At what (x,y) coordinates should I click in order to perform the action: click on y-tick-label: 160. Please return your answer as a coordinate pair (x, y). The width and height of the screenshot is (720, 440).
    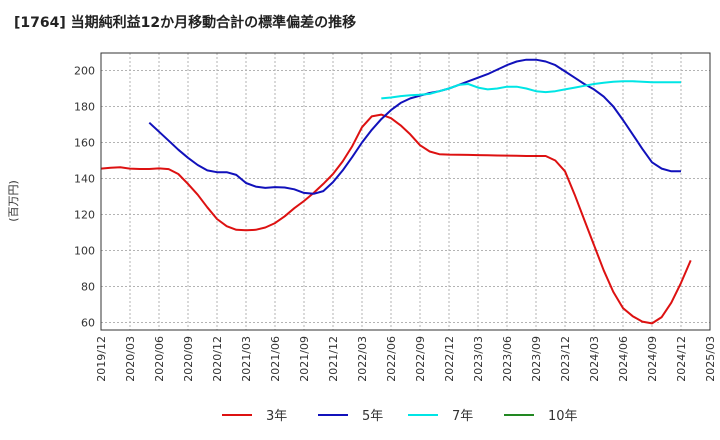
    Looking at the image, I should click on (84, 143).